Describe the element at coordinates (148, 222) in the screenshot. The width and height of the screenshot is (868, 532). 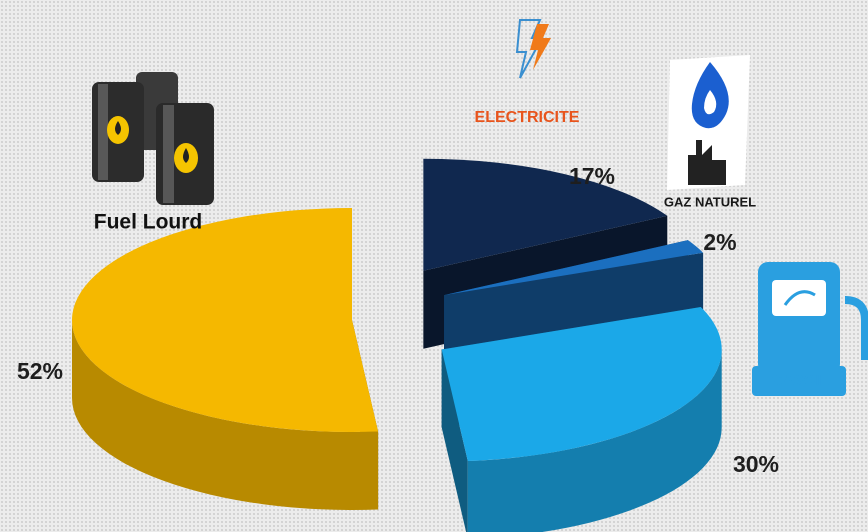
I see `category-label: Fuel Lourd` at that location.